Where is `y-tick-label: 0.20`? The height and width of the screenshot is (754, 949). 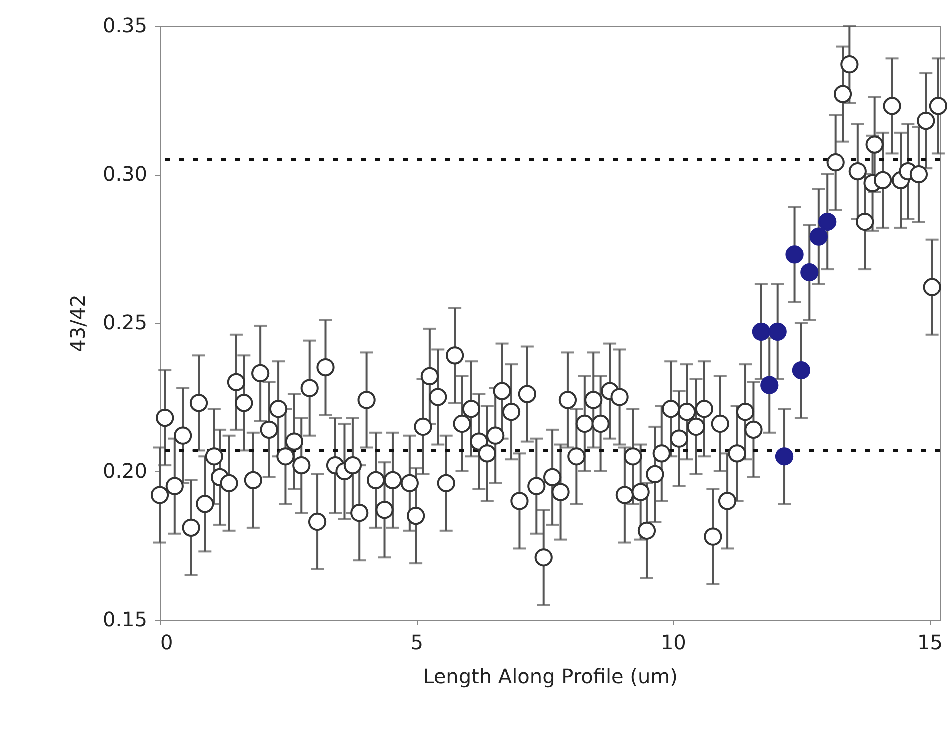
y-tick-label: 0.20 is located at coordinates (125, 471).